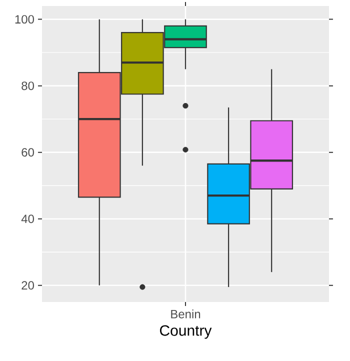 The height and width of the screenshot is (361, 350). What do you see at coordinates (24, 19) in the screenshot?
I see `y-tick-label: 100` at bounding box center [24, 19].